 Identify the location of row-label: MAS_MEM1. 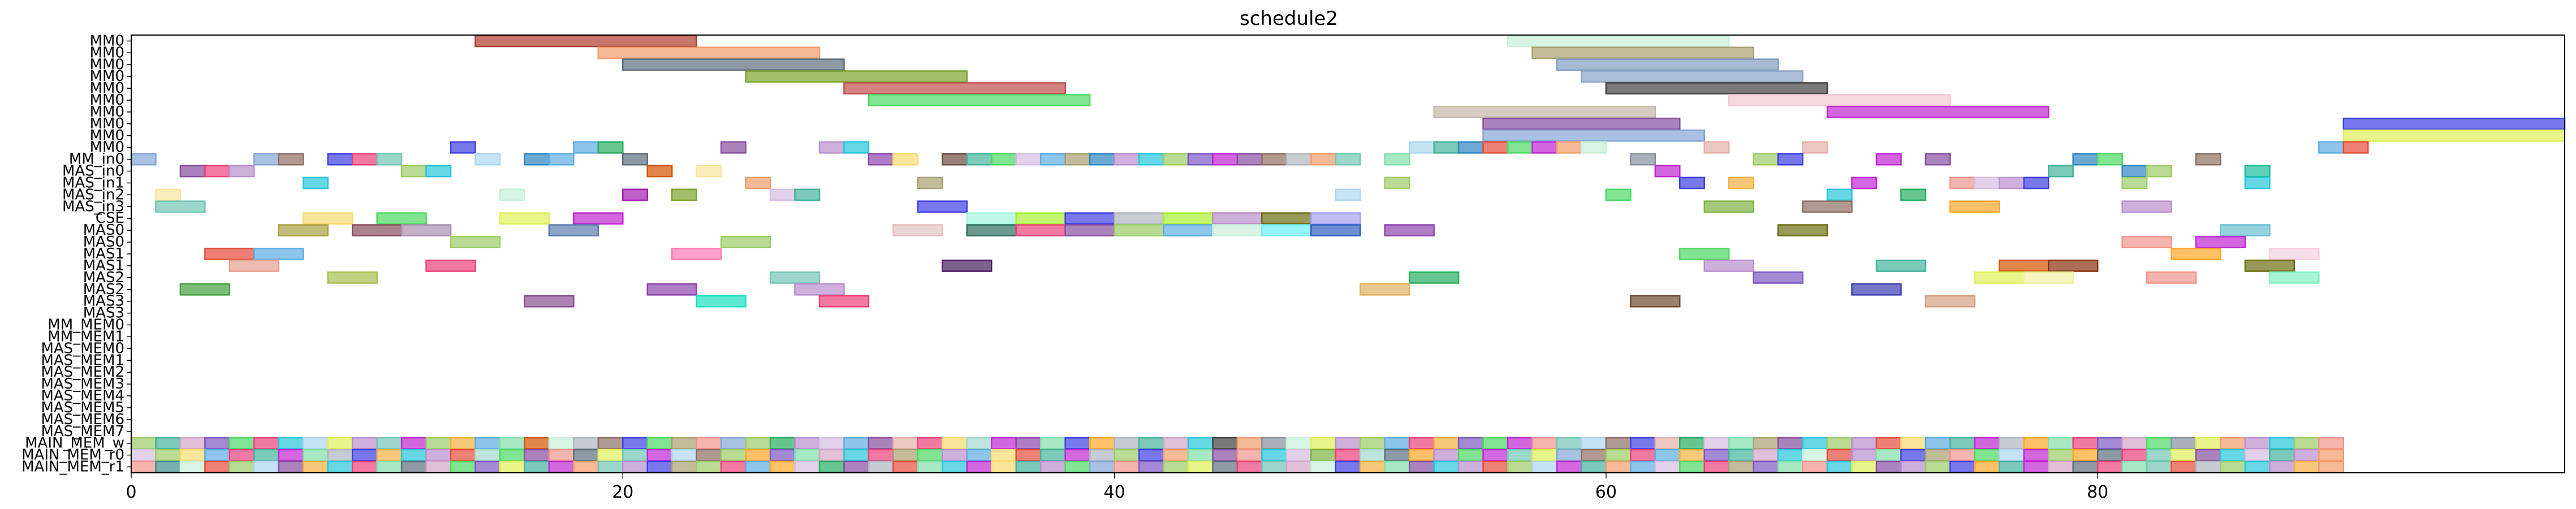
(83, 360).